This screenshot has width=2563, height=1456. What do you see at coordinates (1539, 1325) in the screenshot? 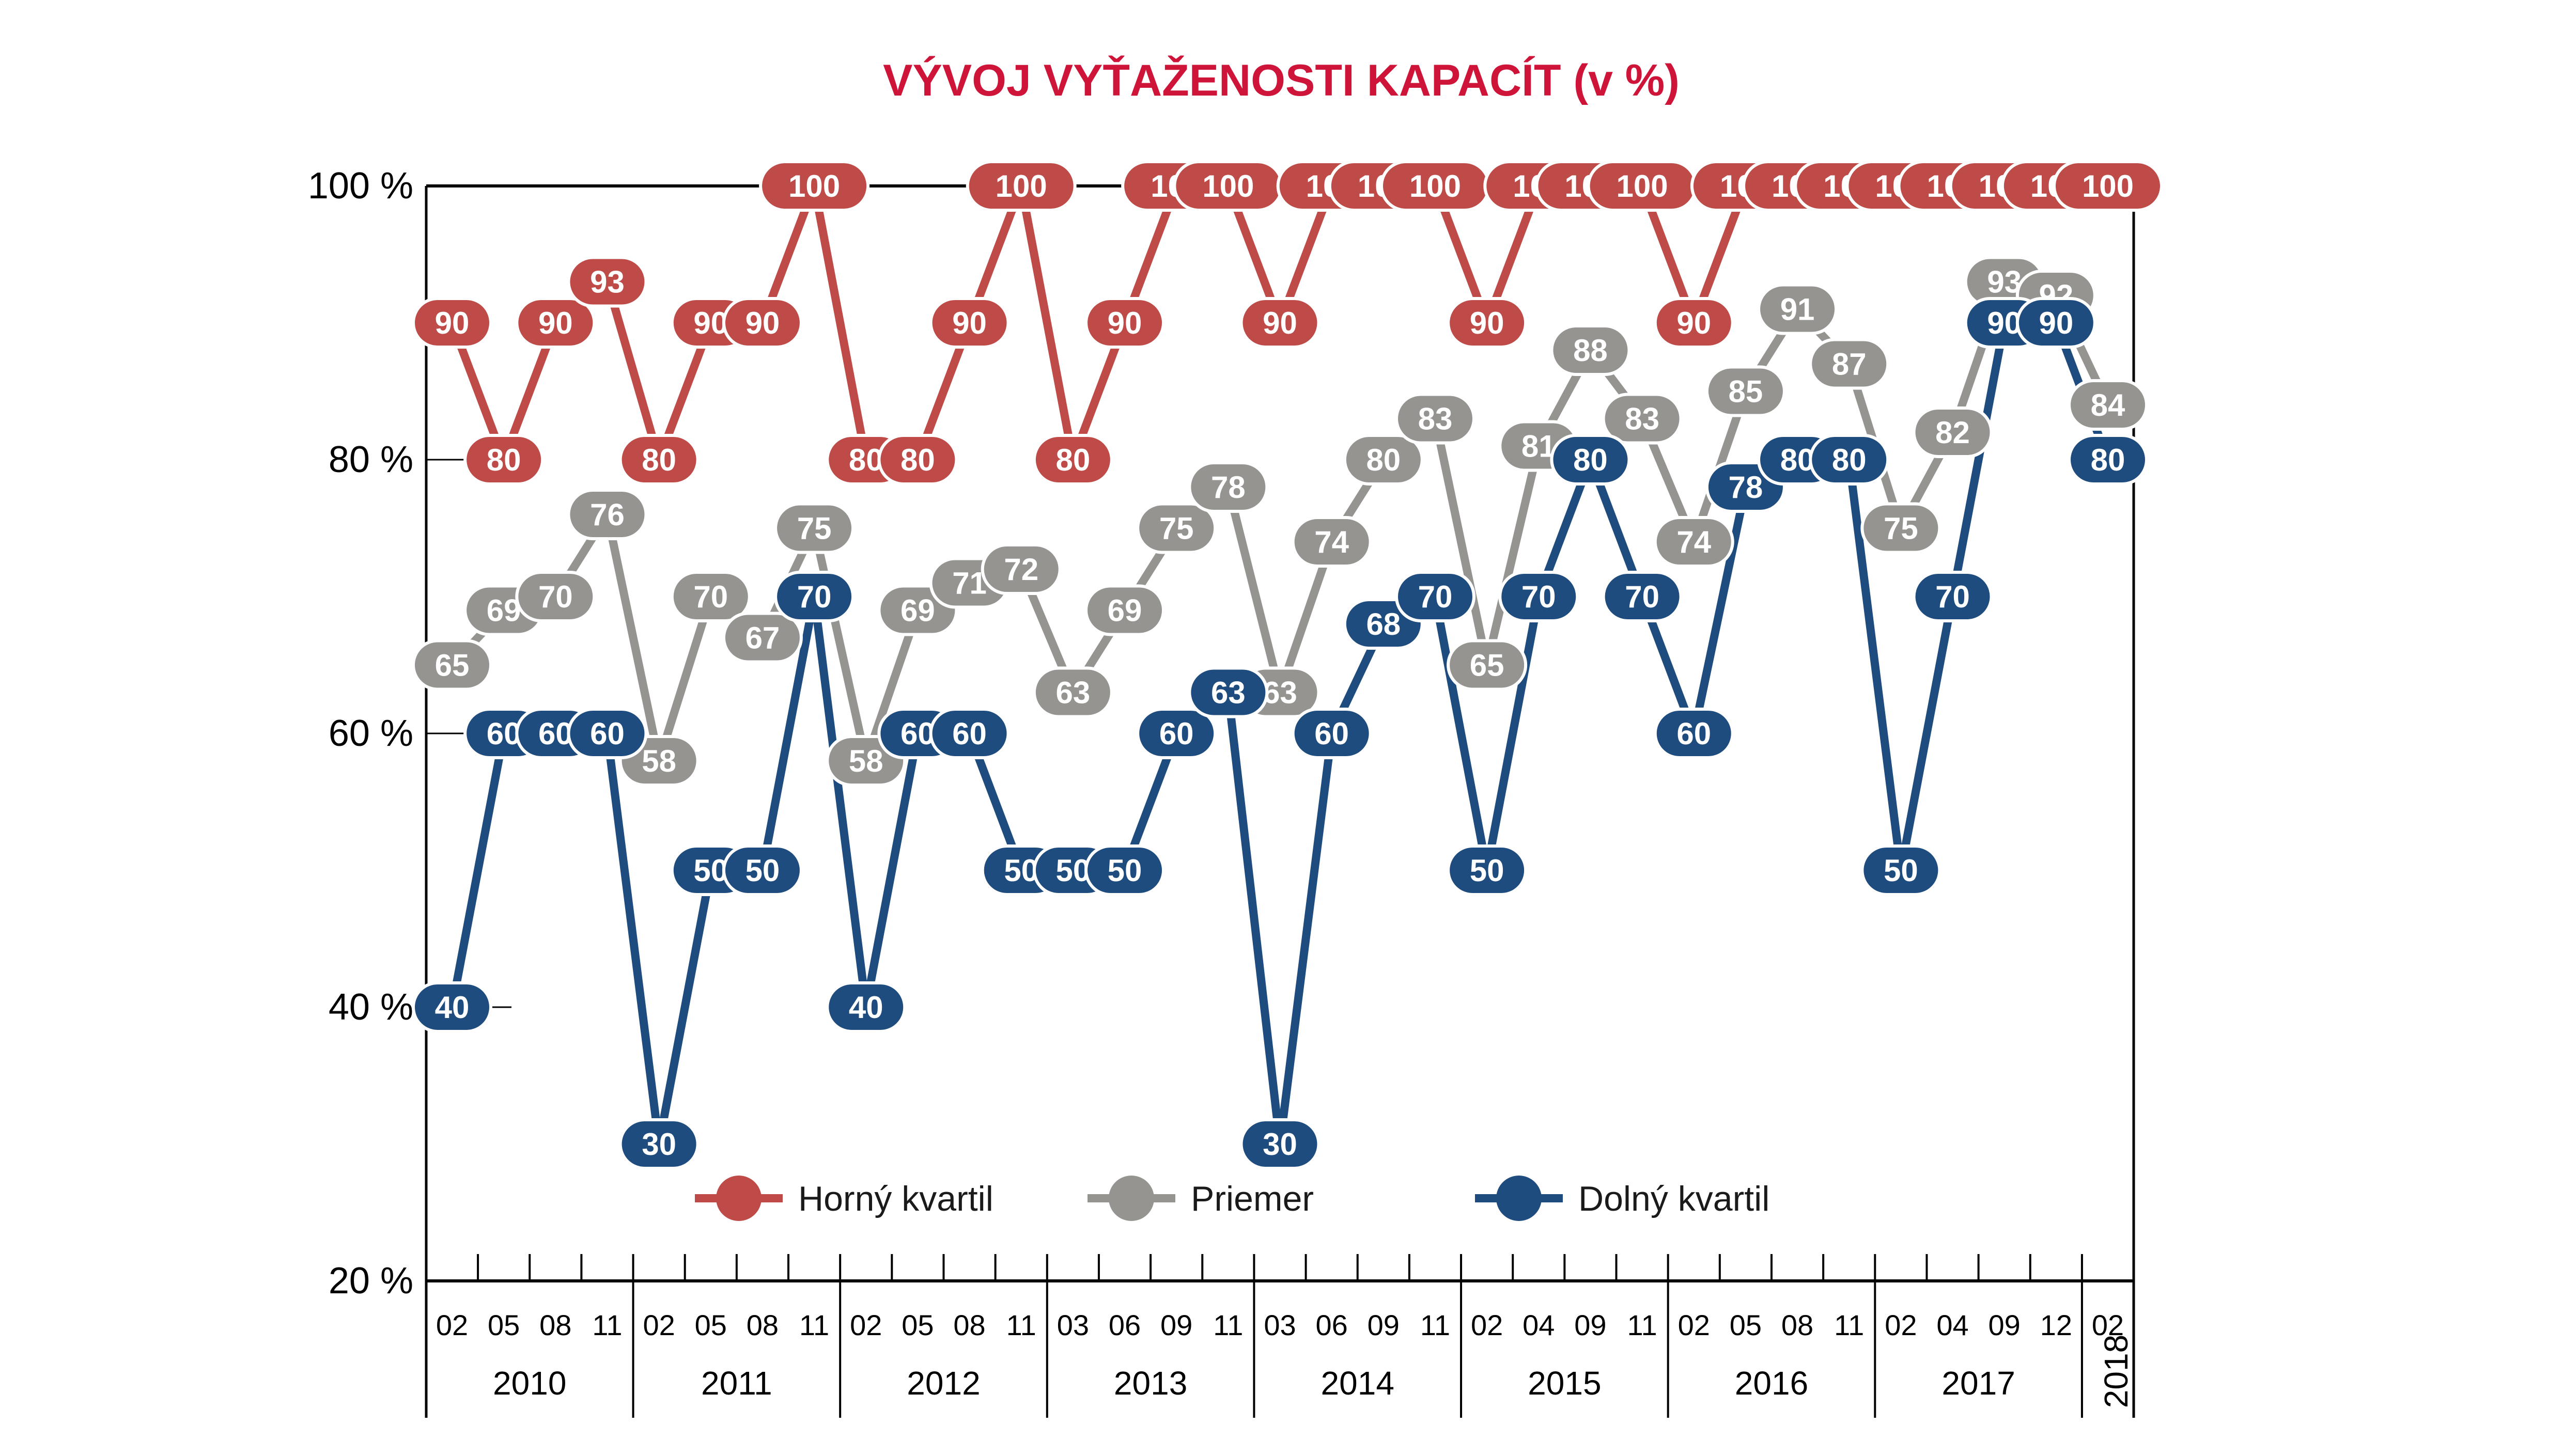
I see `month-label-2015-04: 04` at bounding box center [1539, 1325].